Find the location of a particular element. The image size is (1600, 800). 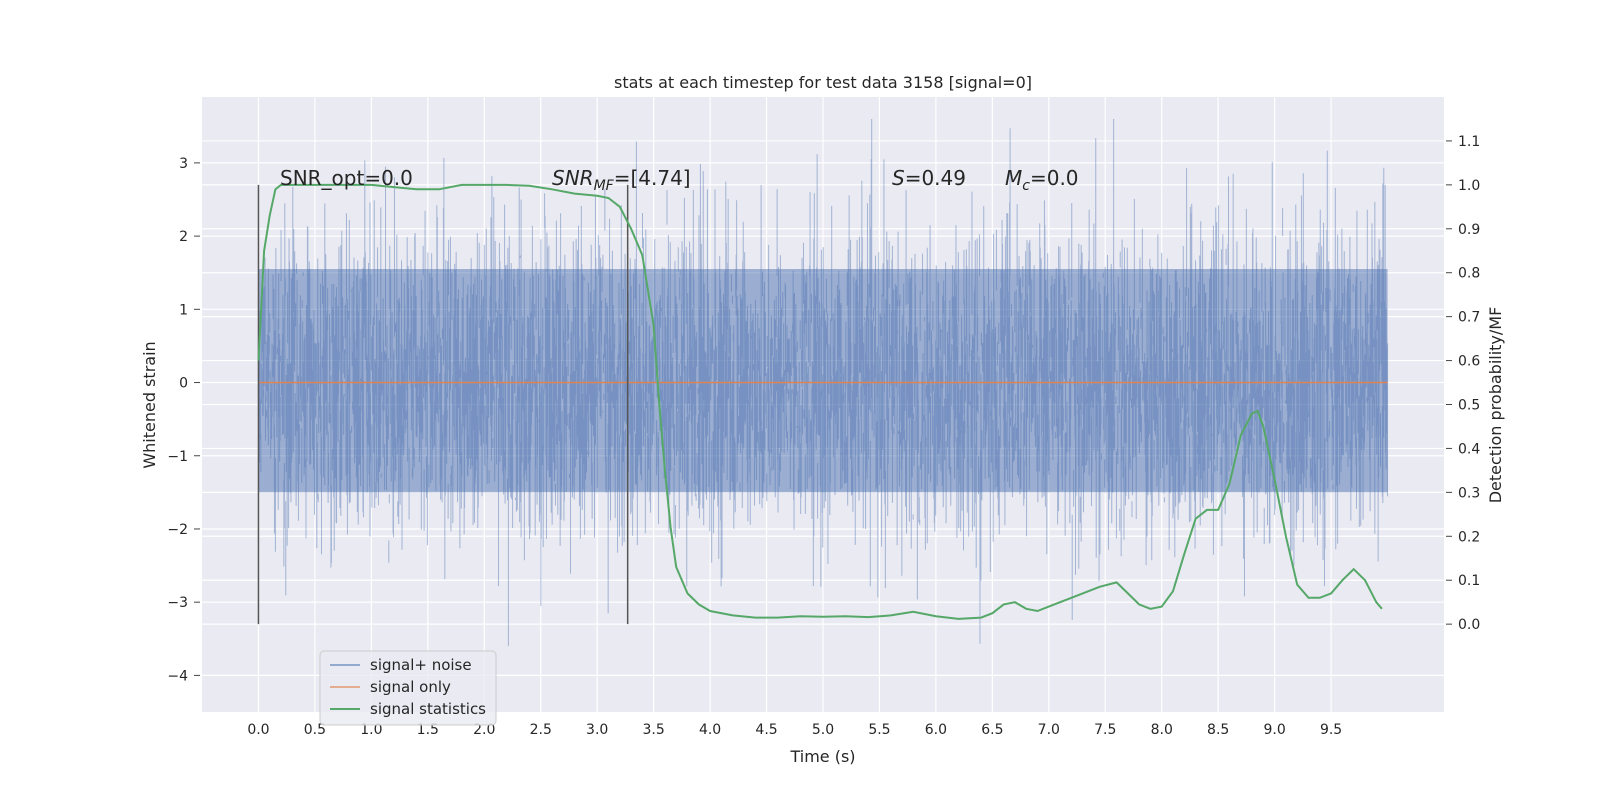

right-y-tick-labels: 1.1 1.0 0.9 0.8 0.7 0.6 0.5 0.4 0.3 0.2 0.1 0.0 is located at coordinates (1463, 383).